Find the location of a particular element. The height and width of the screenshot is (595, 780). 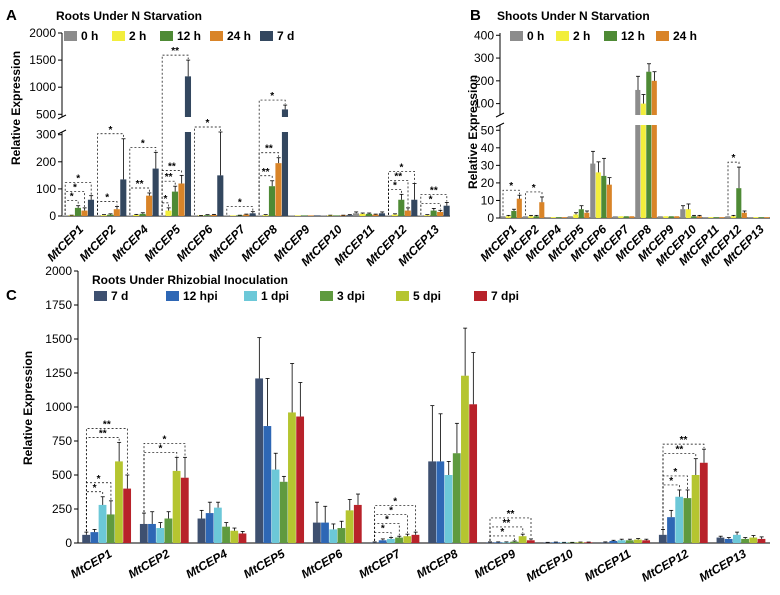

panel-b-bars is located at coordinates (635, 140).